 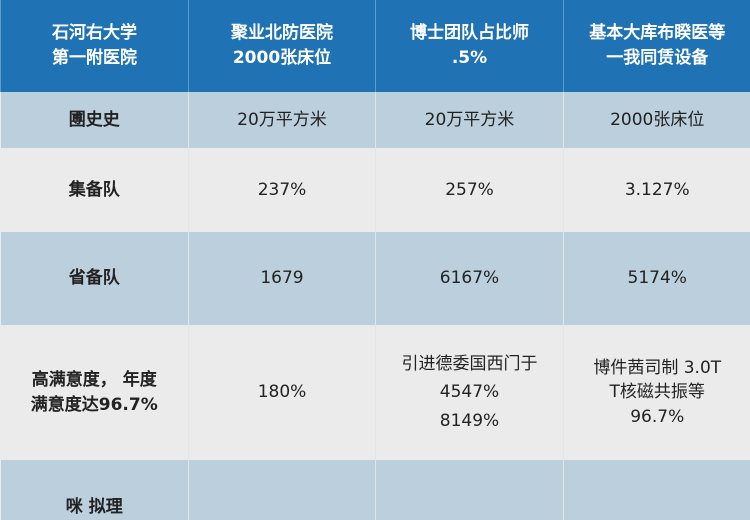 I want to click on table-cell: 5174%, so click(x=657, y=278).